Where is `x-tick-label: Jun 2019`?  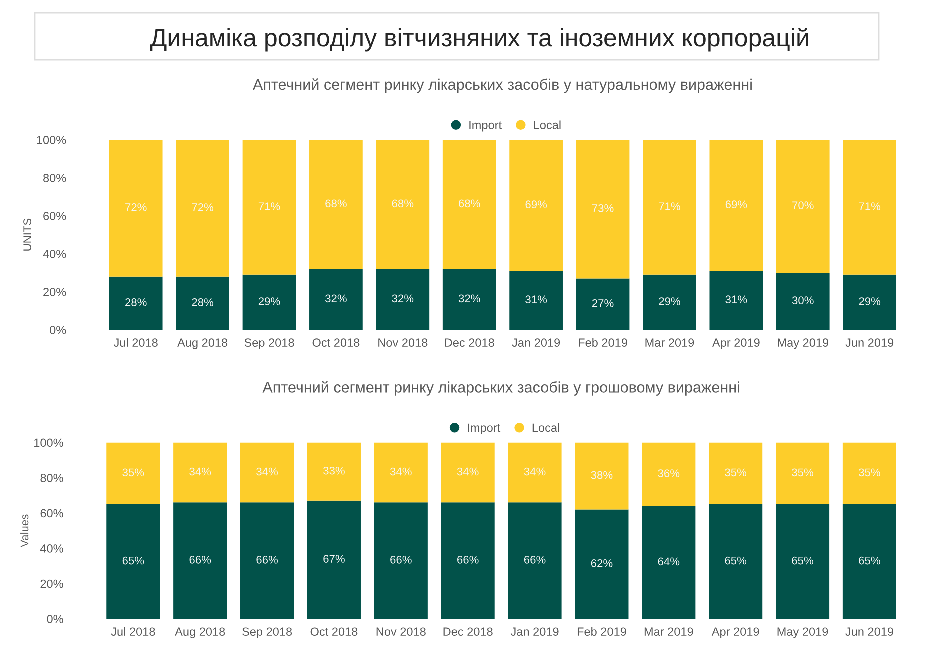
x-tick-label: Jun 2019 is located at coordinates (870, 343).